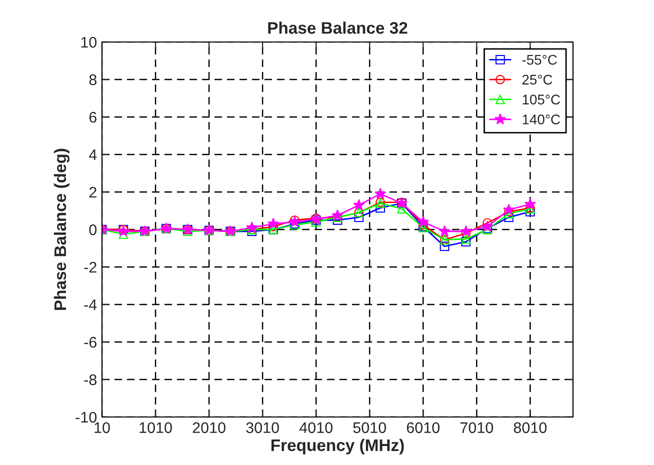  Describe the element at coordinates (539, 59) in the screenshot. I see `legend-label: -55°C` at that location.